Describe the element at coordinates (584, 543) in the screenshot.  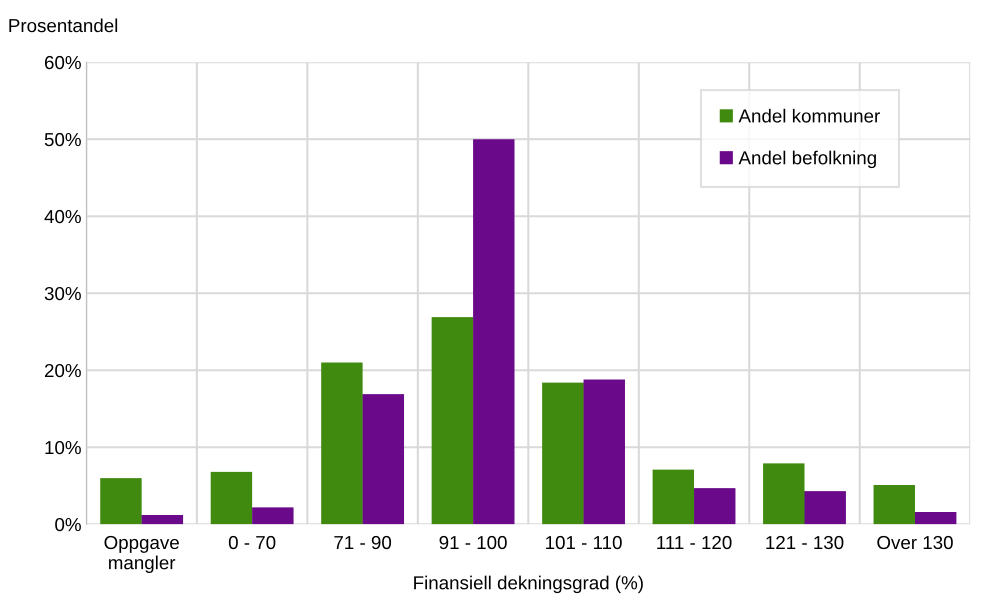
I see `x-tick-label: 101 - 110` at that location.